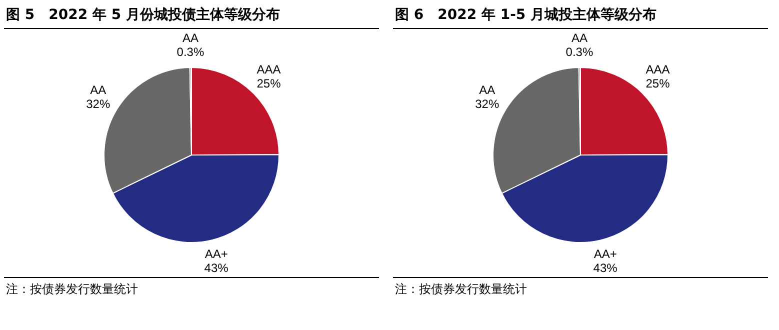 The width and height of the screenshot is (779, 330). Describe the element at coordinates (191, 14) in the screenshot. I see `chart-title: 图 5 2022 年 5 月份城投债主体等级分布` at that location.